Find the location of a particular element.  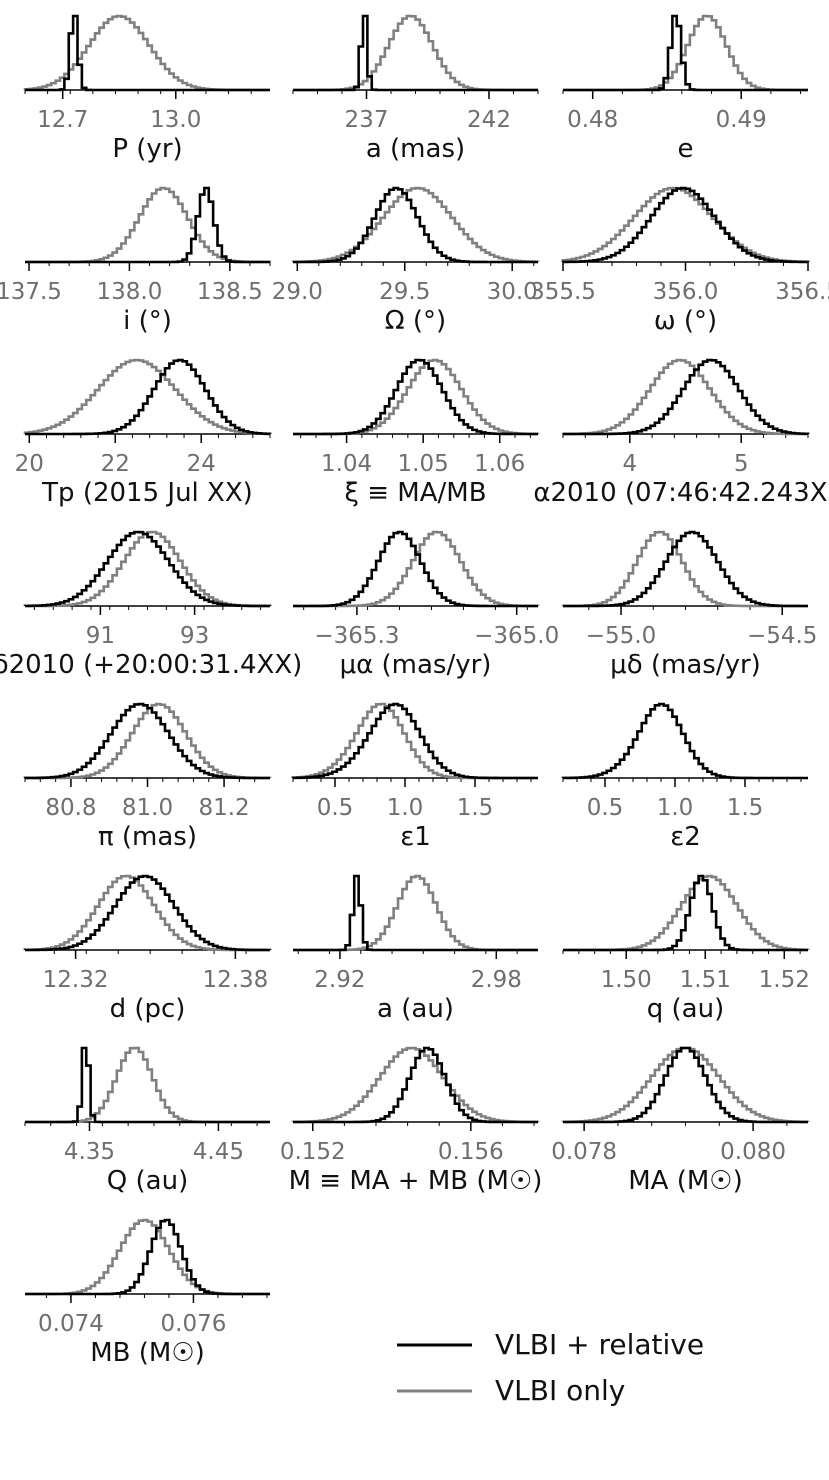

tick-label: 237 is located at coordinates (367, 120).